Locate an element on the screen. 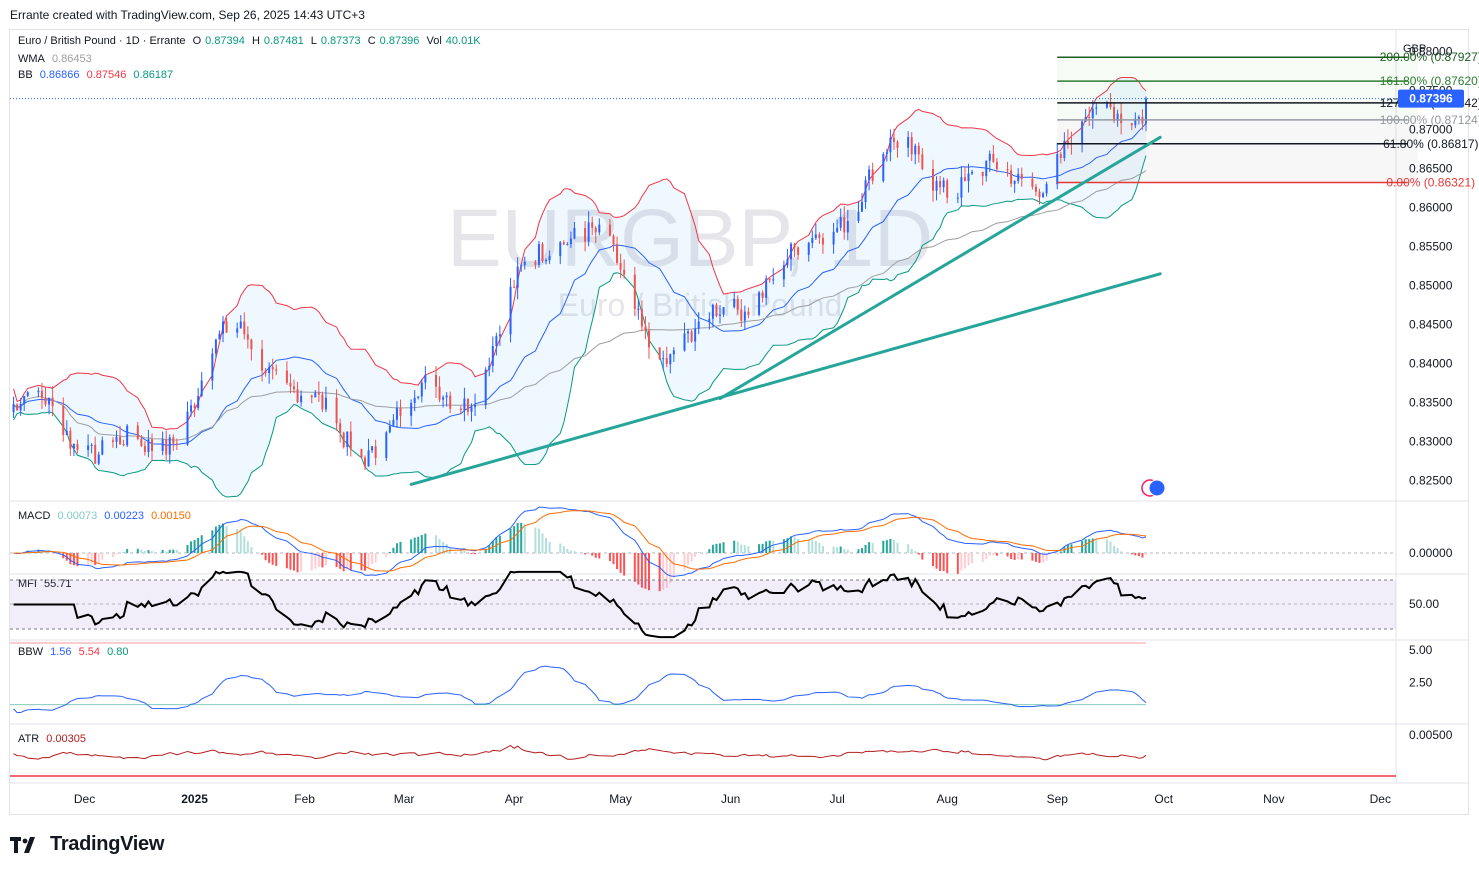 This screenshot has height=875, width=1479. symbol-name: Euro / British Pound · 1D · Errante is located at coordinates (102, 41).